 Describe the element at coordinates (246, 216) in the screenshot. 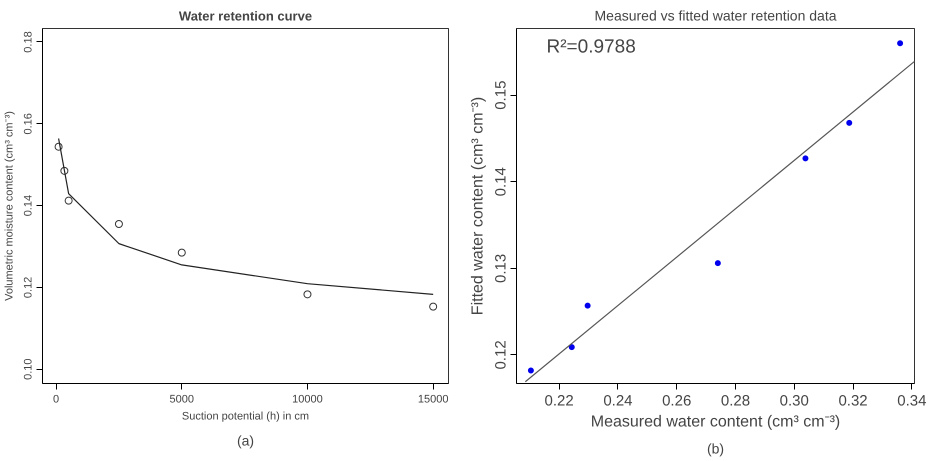

I see `line-series` at that location.